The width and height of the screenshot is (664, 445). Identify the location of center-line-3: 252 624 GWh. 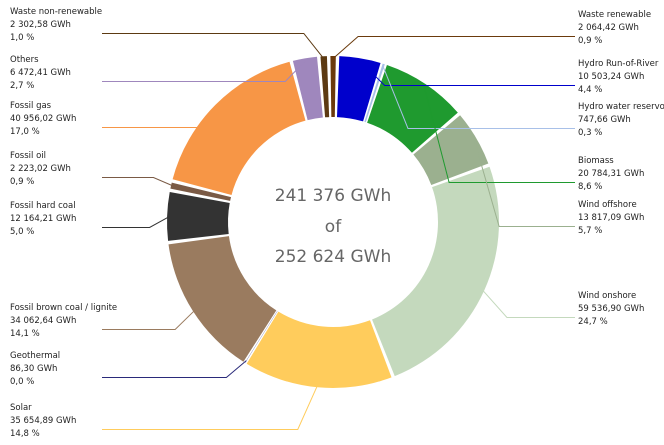
(333, 257).